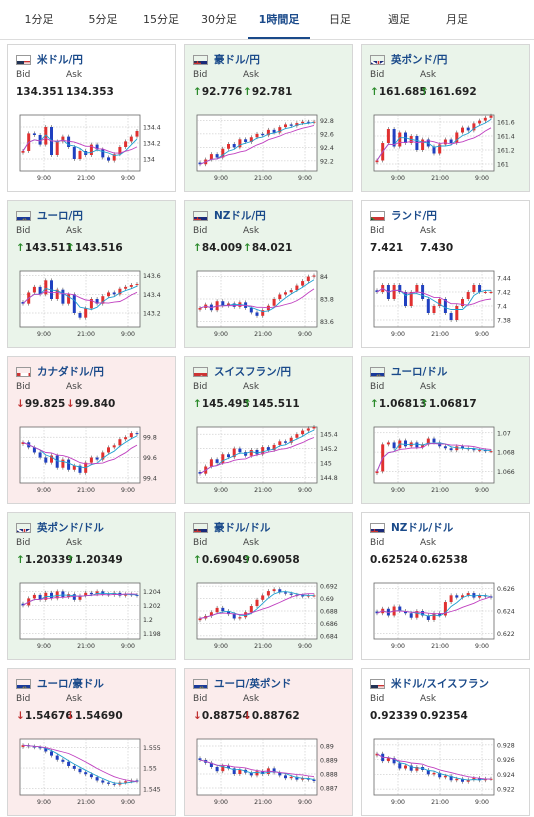 The width and height of the screenshot is (534, 817). Describe the element at coordinates (340, 19) in the screenshot. I see `tab-5: 日足` at that location.